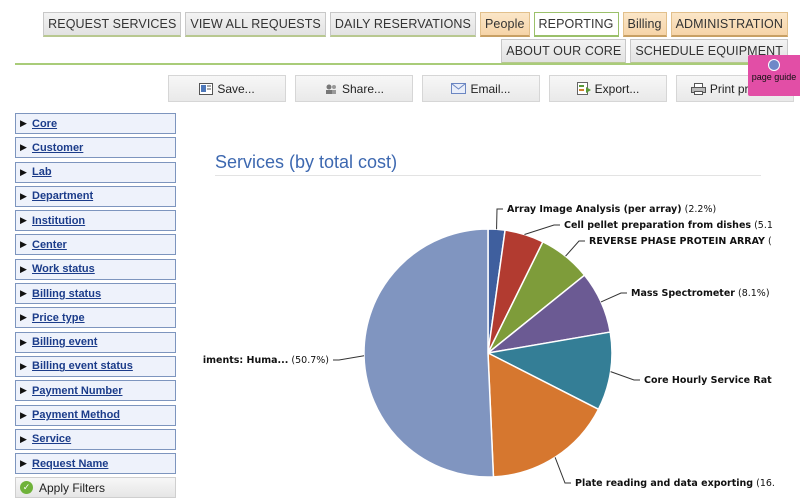 Image resolution: width=800 pixels, height=500 pixels. I want to click on filter-department: ▶ Department, so click(95, 196).